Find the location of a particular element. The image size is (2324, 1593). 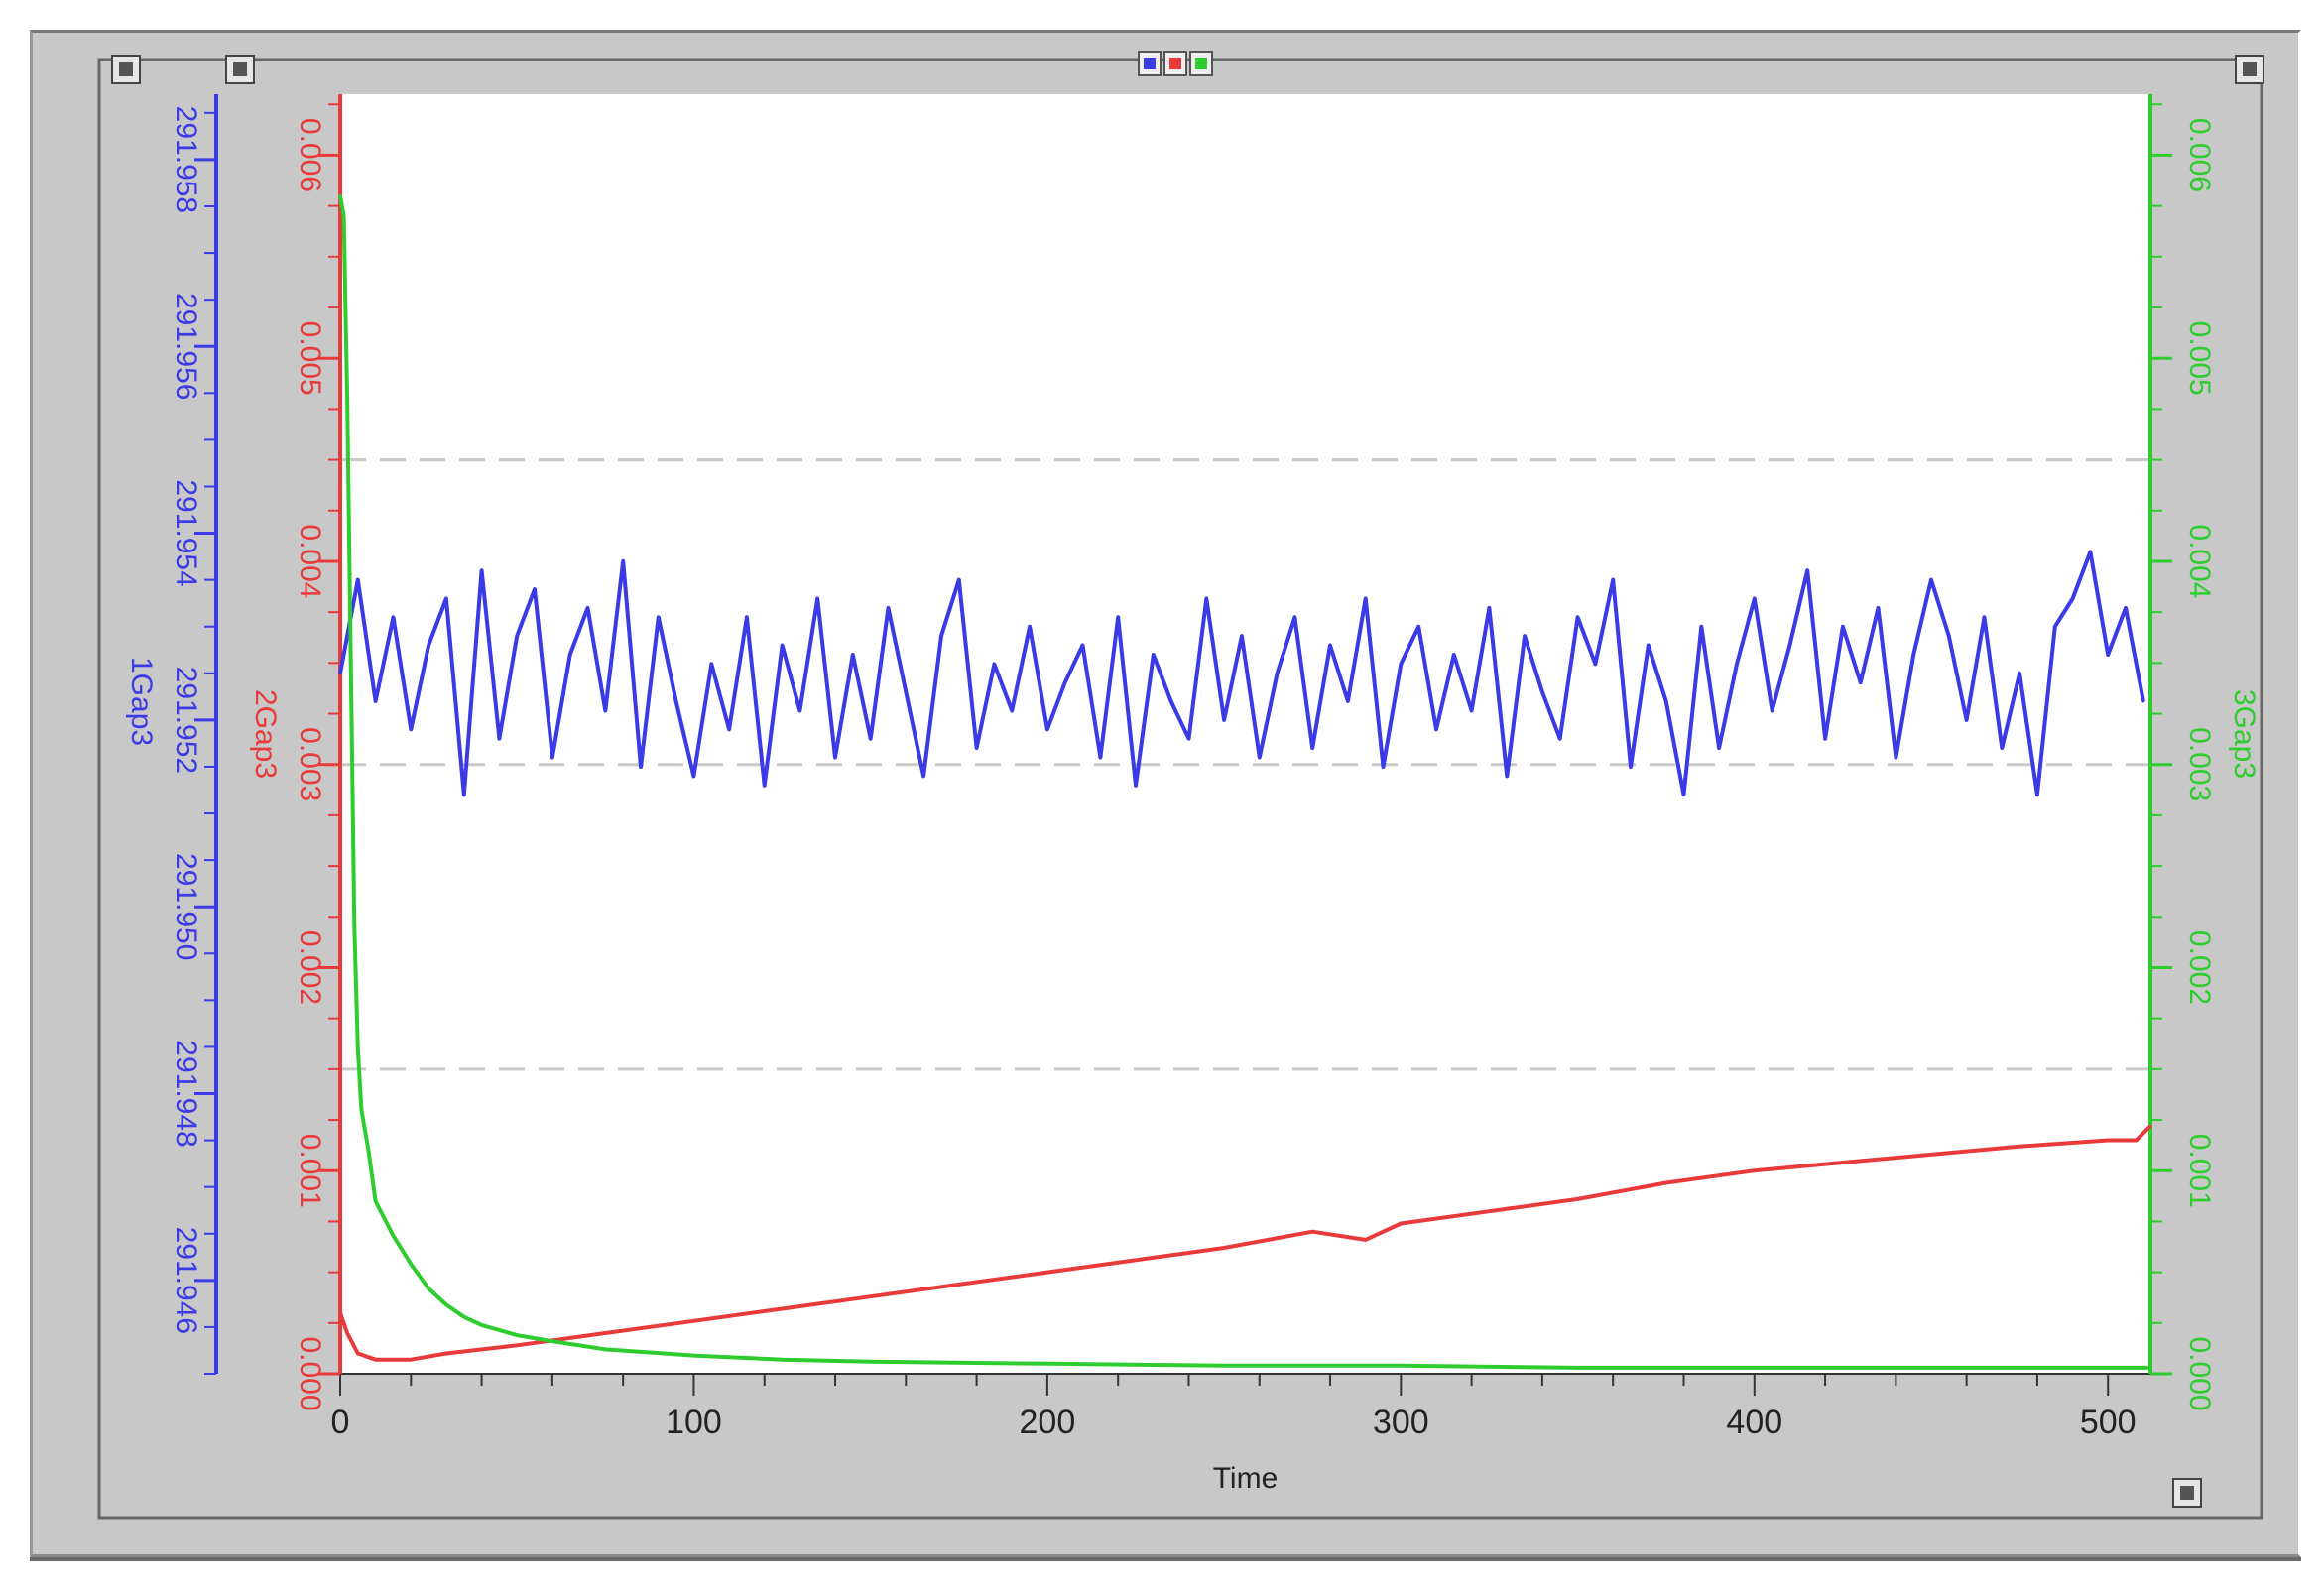

y1-tick-label-2: 291.950 is located at coordinates (186, 906).